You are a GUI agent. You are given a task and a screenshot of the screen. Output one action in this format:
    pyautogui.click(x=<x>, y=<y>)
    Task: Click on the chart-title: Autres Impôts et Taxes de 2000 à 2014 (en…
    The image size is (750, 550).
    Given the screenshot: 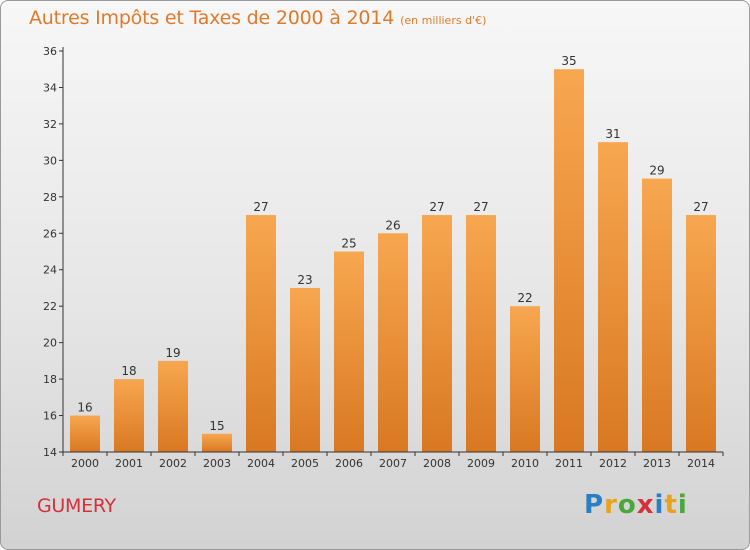 What is the action you would take?
    pyautogui.click(x=257, y=18)
    